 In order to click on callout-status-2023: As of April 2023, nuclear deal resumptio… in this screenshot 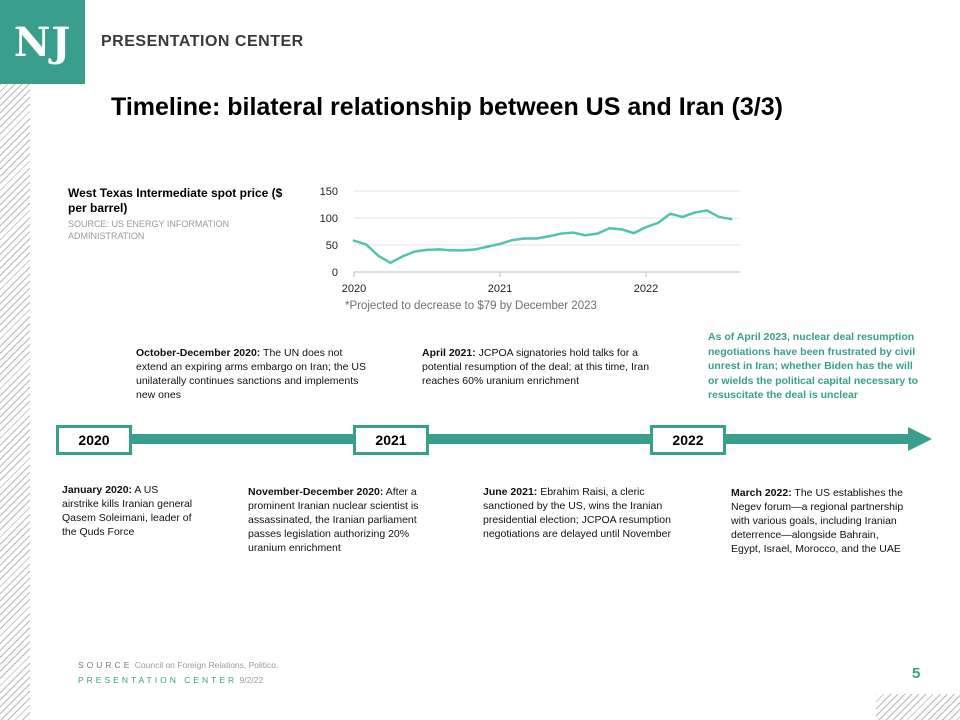, I will do `click(813, 366)`.